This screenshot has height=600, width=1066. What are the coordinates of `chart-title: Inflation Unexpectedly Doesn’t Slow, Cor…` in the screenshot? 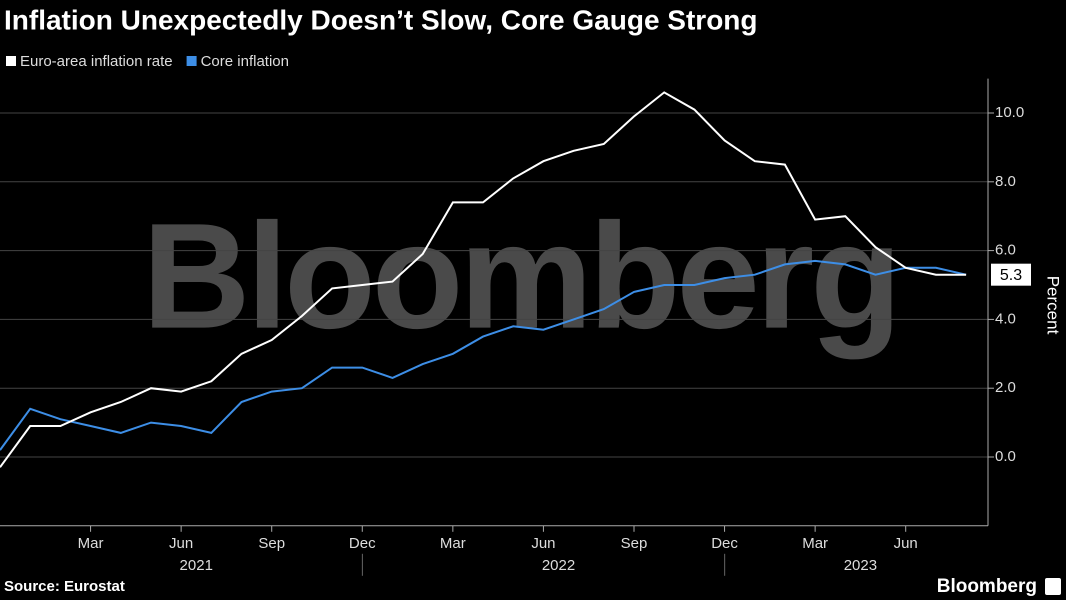 It's located at (381, 19).